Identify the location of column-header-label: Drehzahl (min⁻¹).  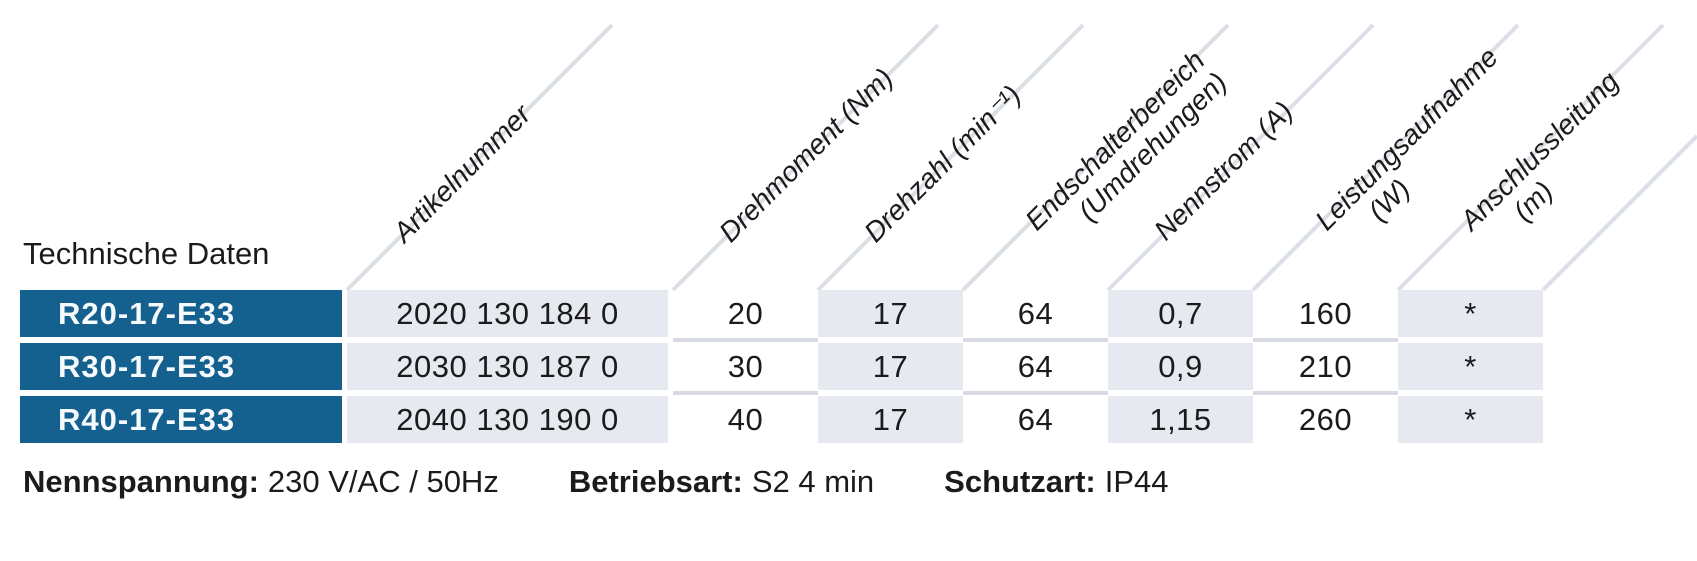
(942, 164).